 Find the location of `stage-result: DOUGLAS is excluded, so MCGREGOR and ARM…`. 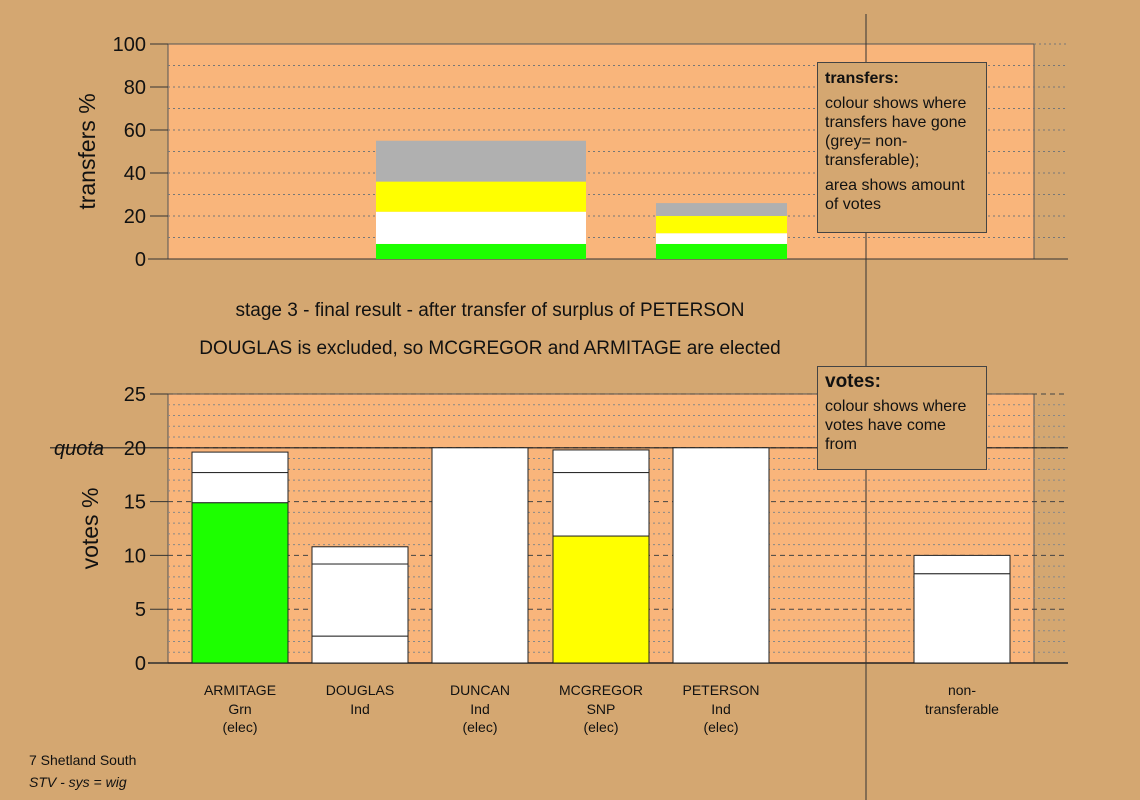

stage-result: DOUGLAS is excluded, so MCGREGOR and ARM… is located at coordinates (490, 348).